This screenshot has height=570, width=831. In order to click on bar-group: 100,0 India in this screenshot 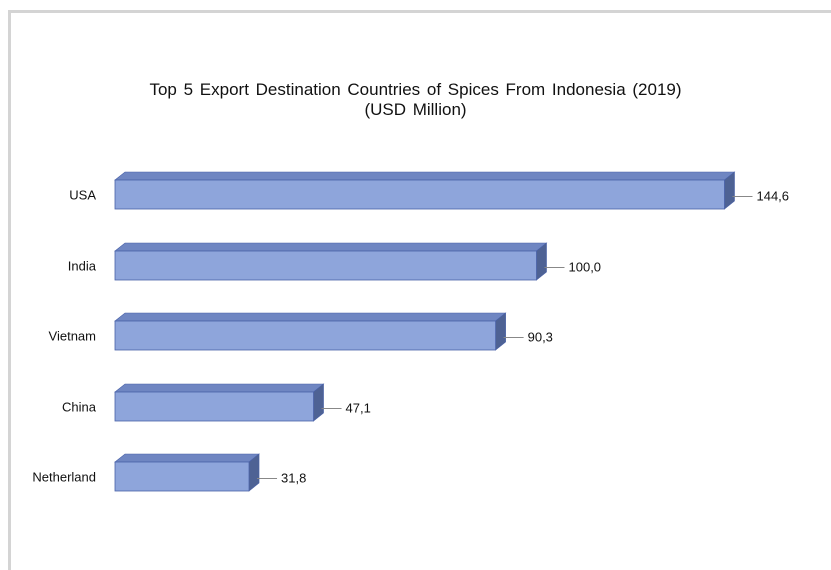, I will do `click(335, 261)`.